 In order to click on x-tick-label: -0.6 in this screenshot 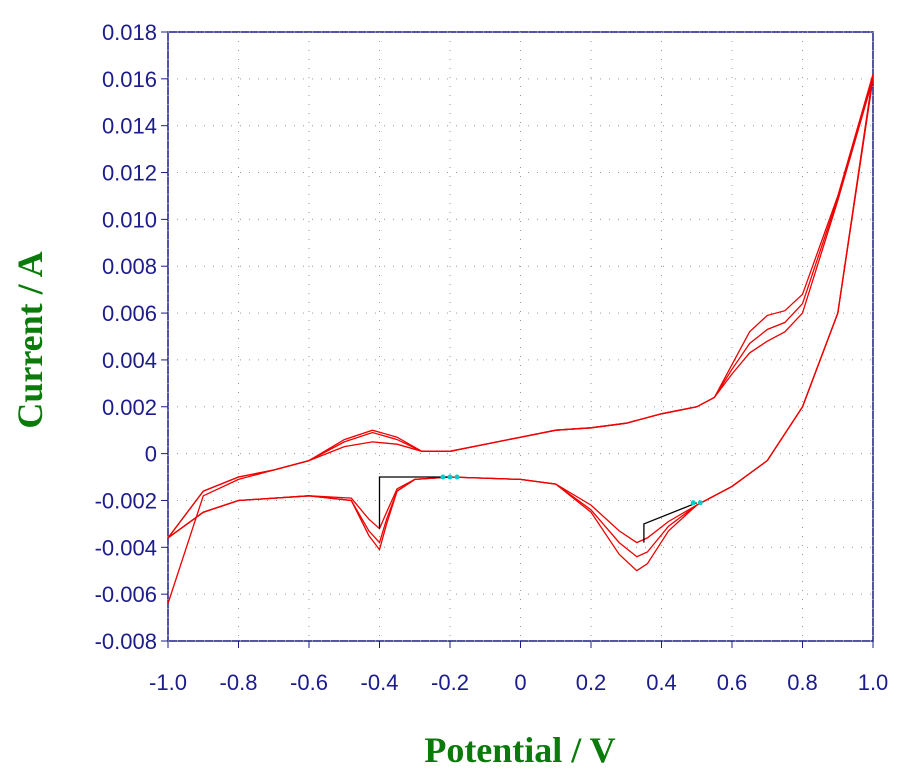, I will do `click(309, 682)`.